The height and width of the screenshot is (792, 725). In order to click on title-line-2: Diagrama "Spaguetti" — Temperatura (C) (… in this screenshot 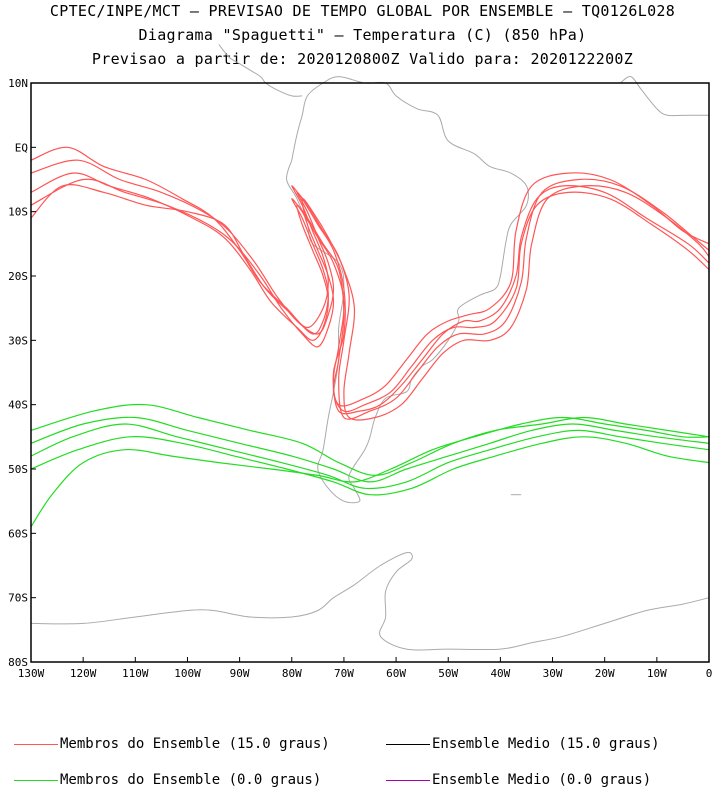, I will do `click(362, 35)`.